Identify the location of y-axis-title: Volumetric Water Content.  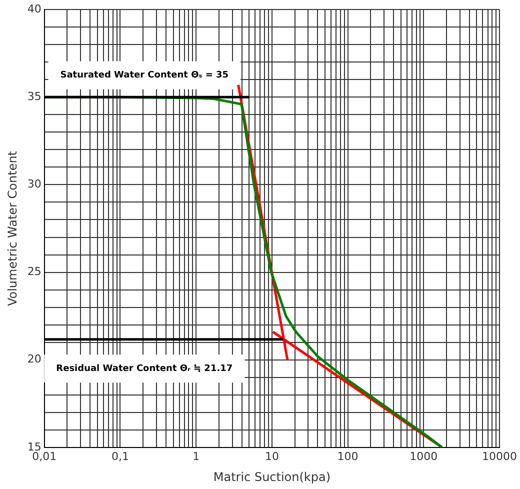
(12, 228).